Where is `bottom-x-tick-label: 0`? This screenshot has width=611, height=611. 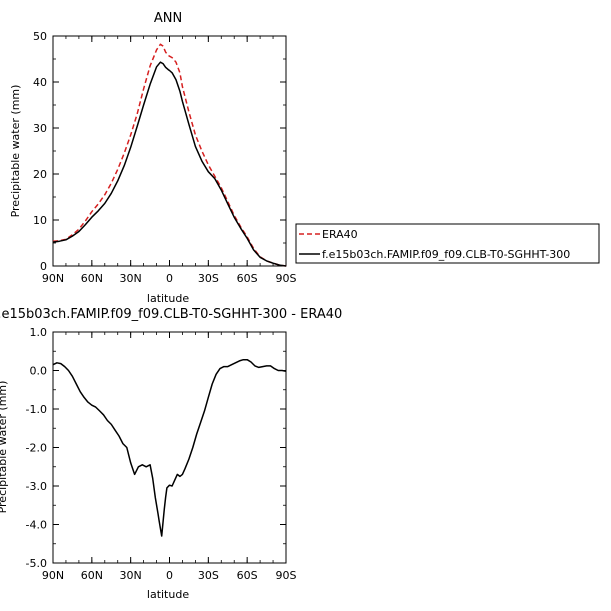
bottom-x-tick-label: 0 is located at coordinates (169, 575).